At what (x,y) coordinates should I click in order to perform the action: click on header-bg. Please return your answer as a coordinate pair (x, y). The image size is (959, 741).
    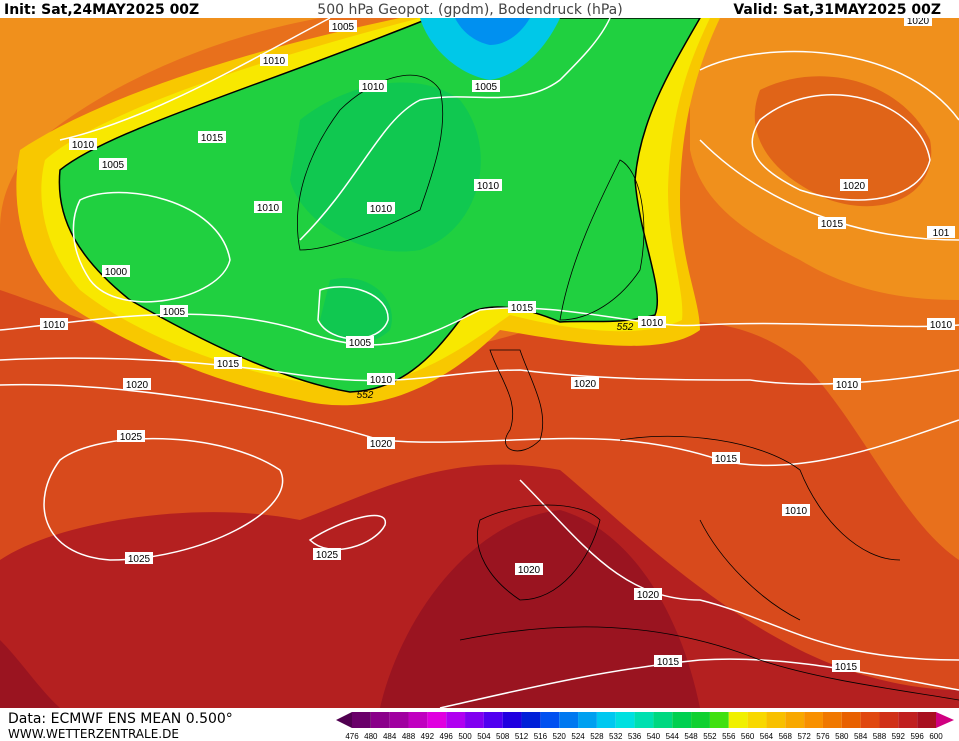
    Looking at the image, I should click on (479, 9).